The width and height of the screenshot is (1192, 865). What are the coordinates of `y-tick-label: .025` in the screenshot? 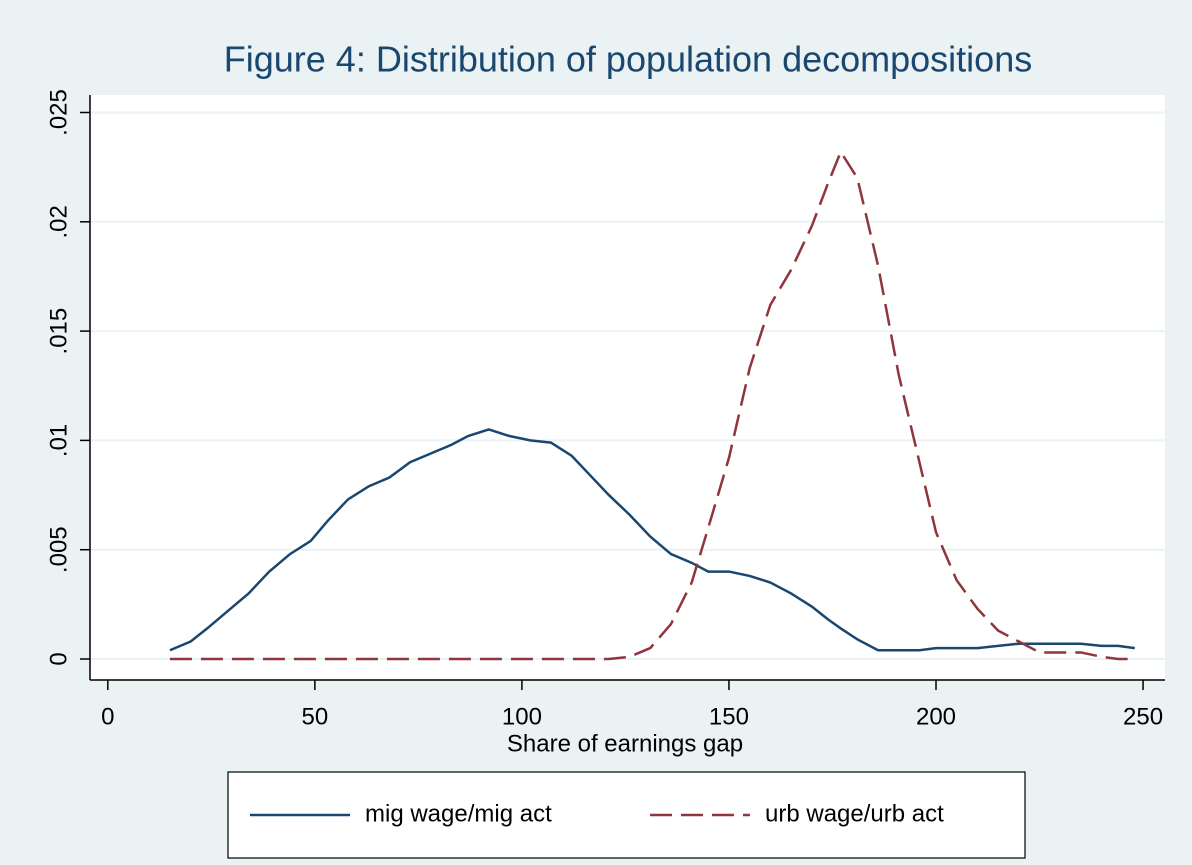 It's located at (58, 112).